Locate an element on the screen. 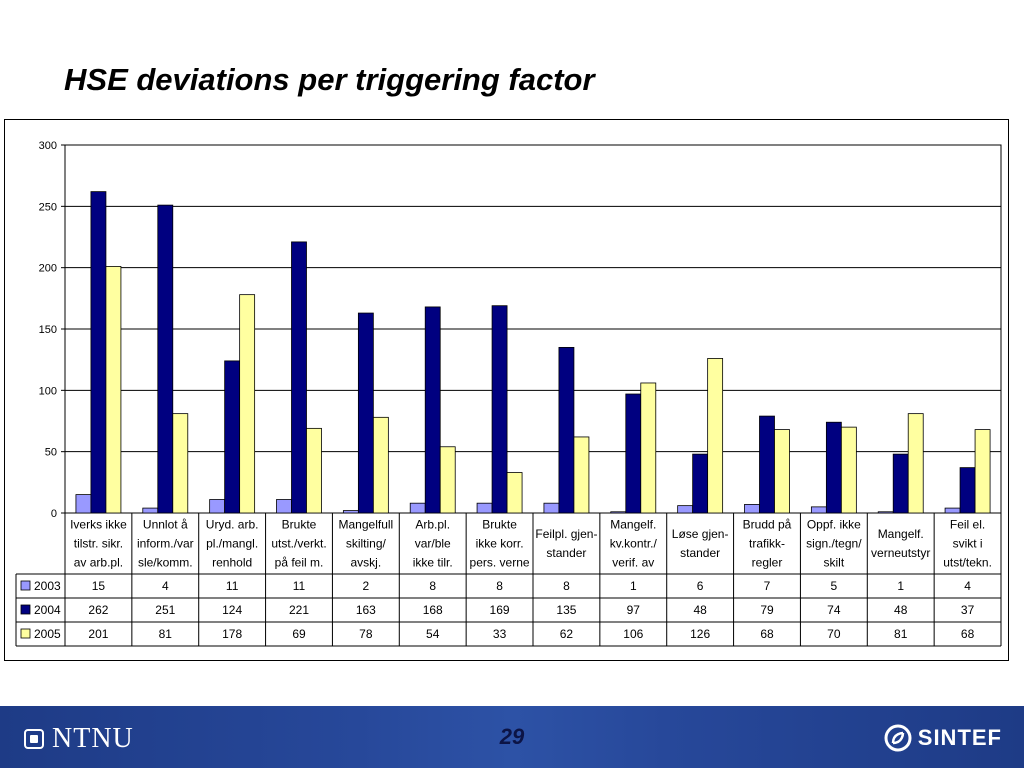 This screenshot has width=1024, height=768. legend-label-2003: 2003 is located at coordinates (47, 586).